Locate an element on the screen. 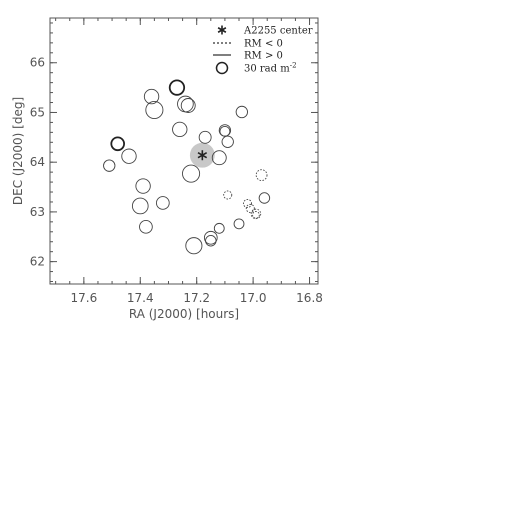  legend-asterisk-icon is located at coordinates (222, 30).